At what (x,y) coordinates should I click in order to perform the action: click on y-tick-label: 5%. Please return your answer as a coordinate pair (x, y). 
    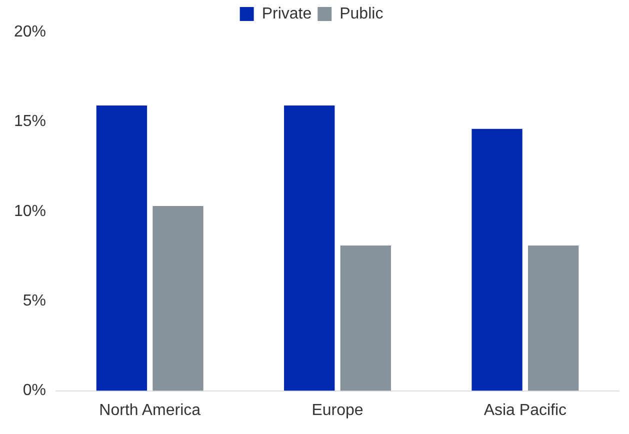
    Looking at the image, I should click on (34, 301).